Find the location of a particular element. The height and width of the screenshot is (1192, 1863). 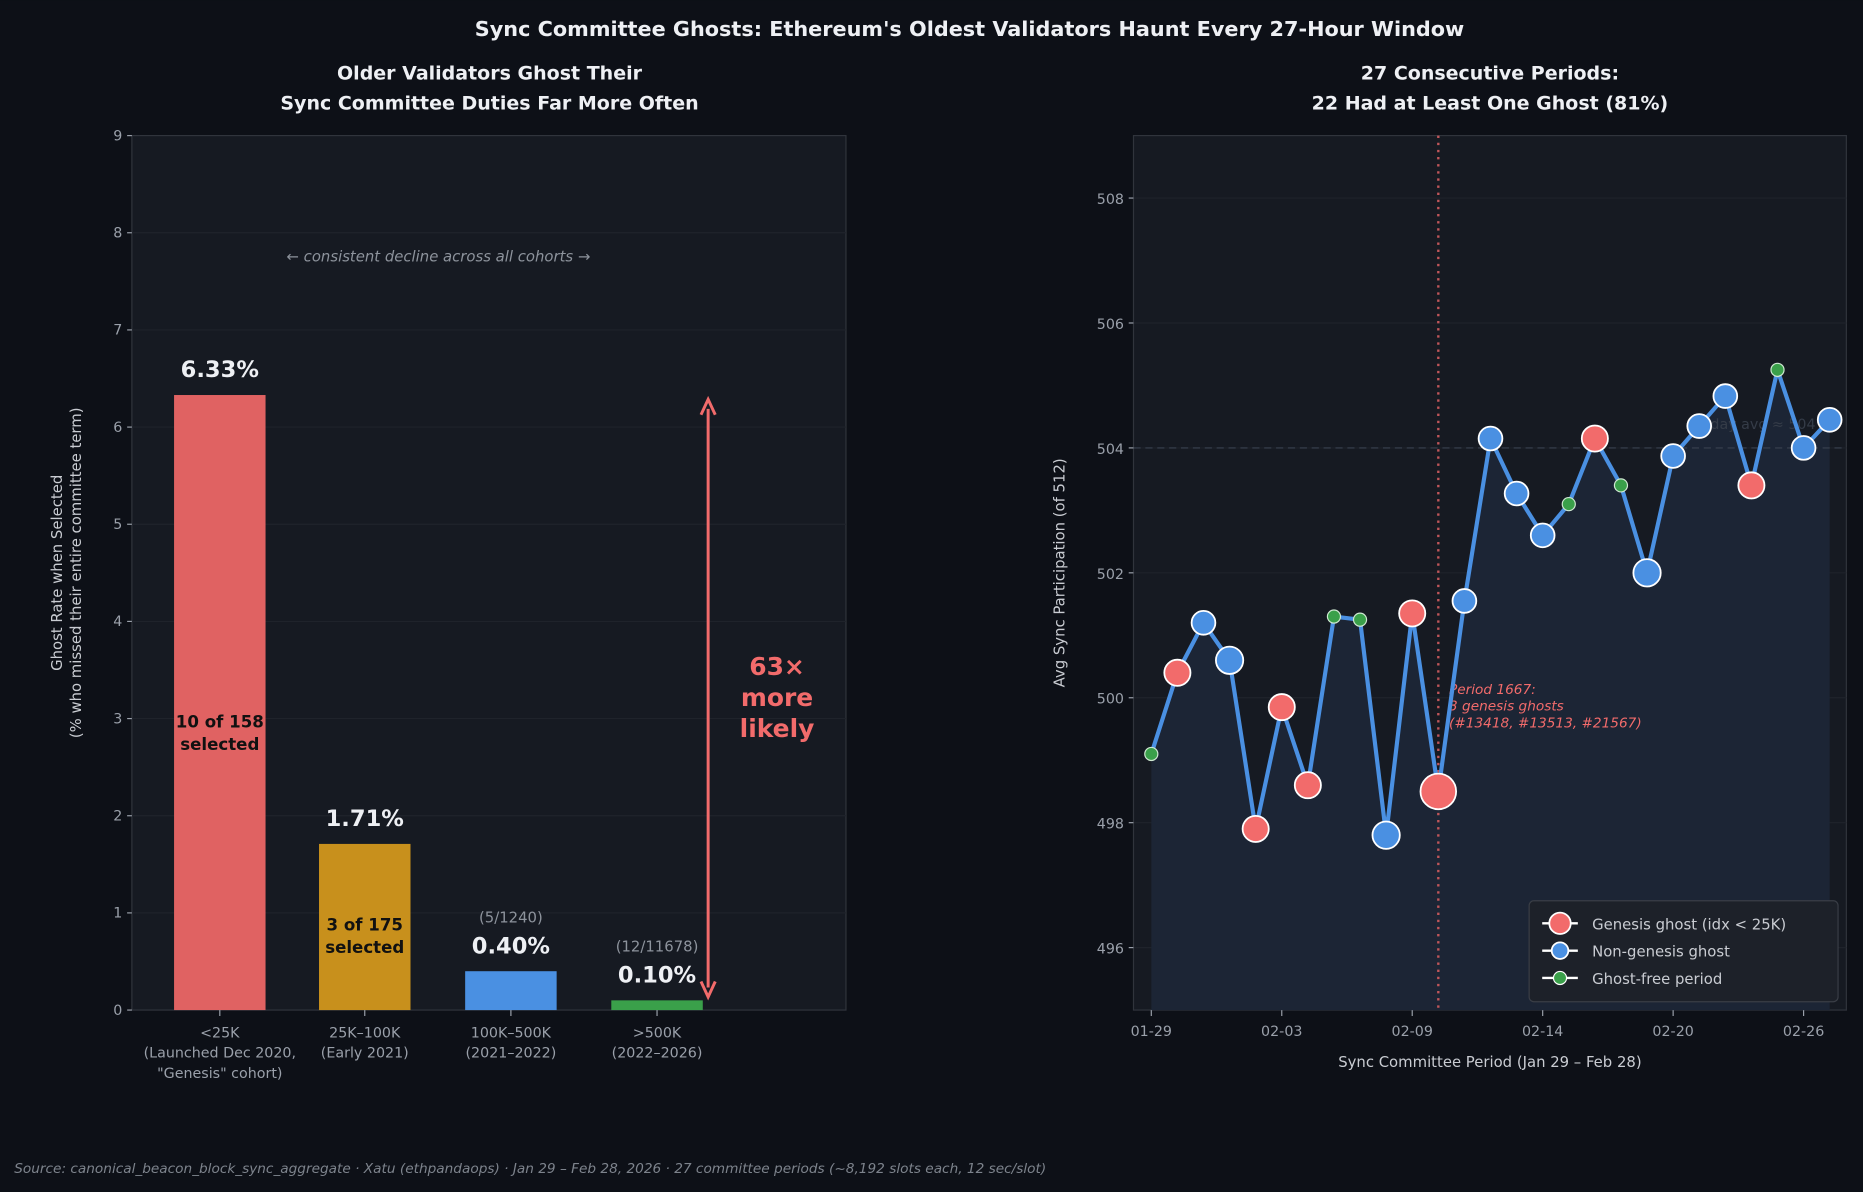

y-tick-label: 9 is located at coordinates (117, 136).